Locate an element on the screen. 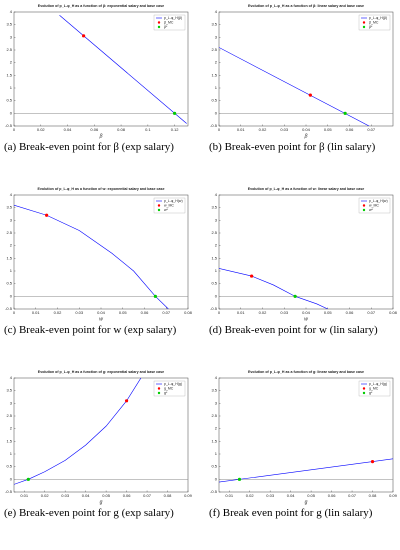 This screenshot has height=550, width=400. plot-area is located at coordinates (306, 69).